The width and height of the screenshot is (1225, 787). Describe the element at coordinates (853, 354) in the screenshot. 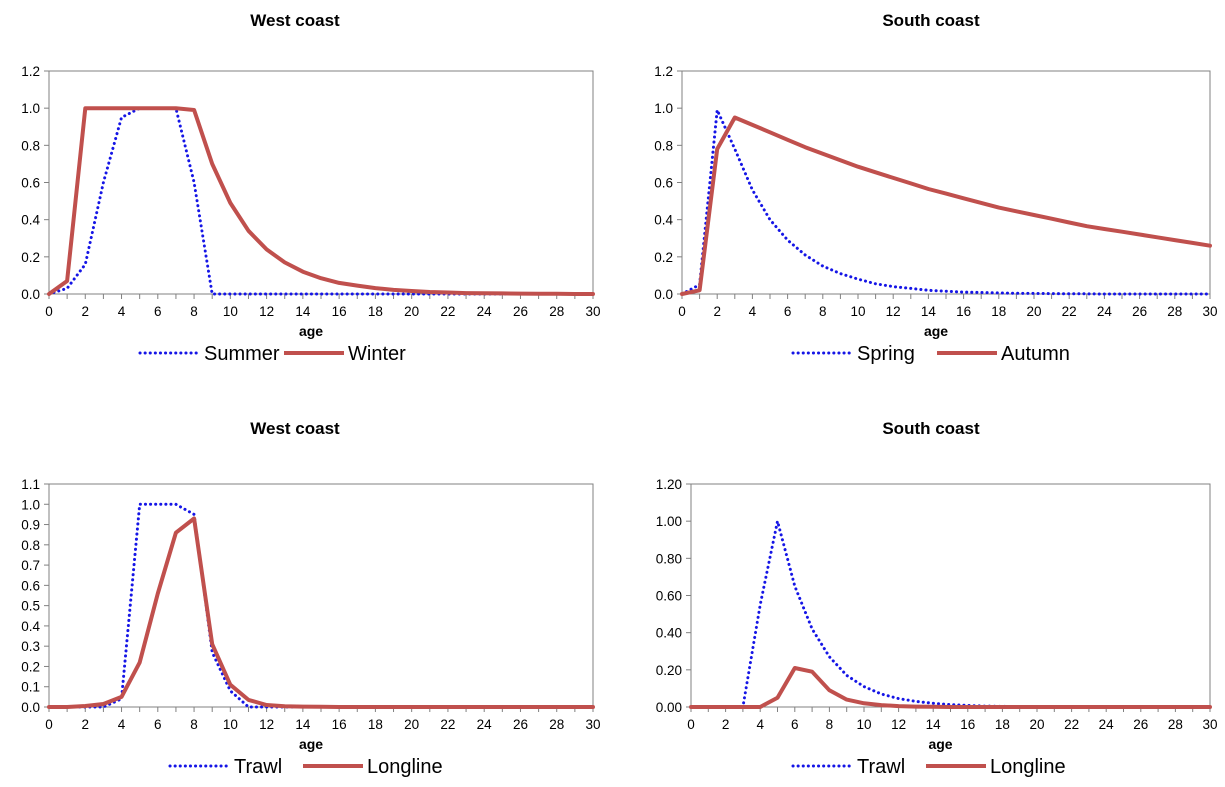

I see `legend-item-spring: Spring` at that location.